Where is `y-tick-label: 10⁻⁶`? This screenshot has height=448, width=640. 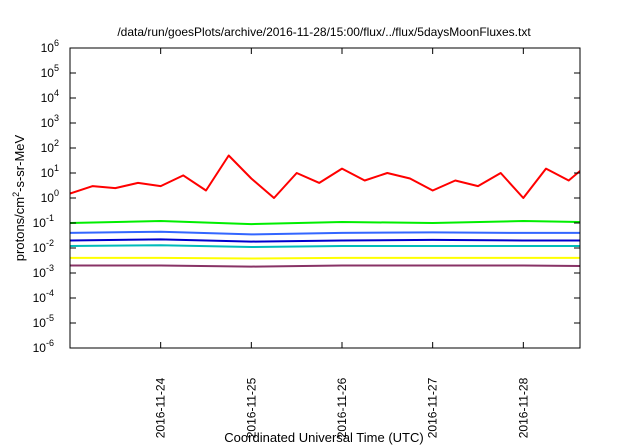
y-tick-label: 10⁻⁶ is located at coordinates (43, 346).